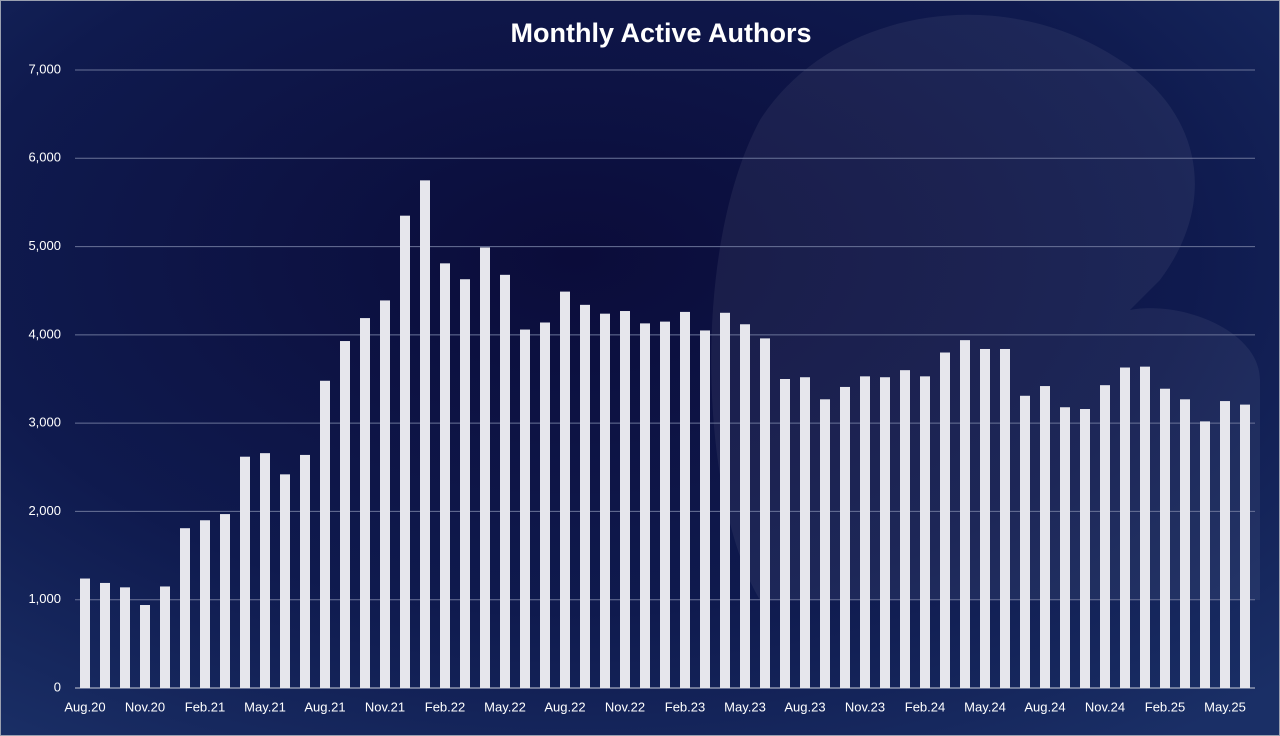 This screenshot has width=1280, height=736. What do you see at coordinates (44, 333) in the screenshot?
I see `y-tick-label: 4,000` at bounding box center [44, 333].